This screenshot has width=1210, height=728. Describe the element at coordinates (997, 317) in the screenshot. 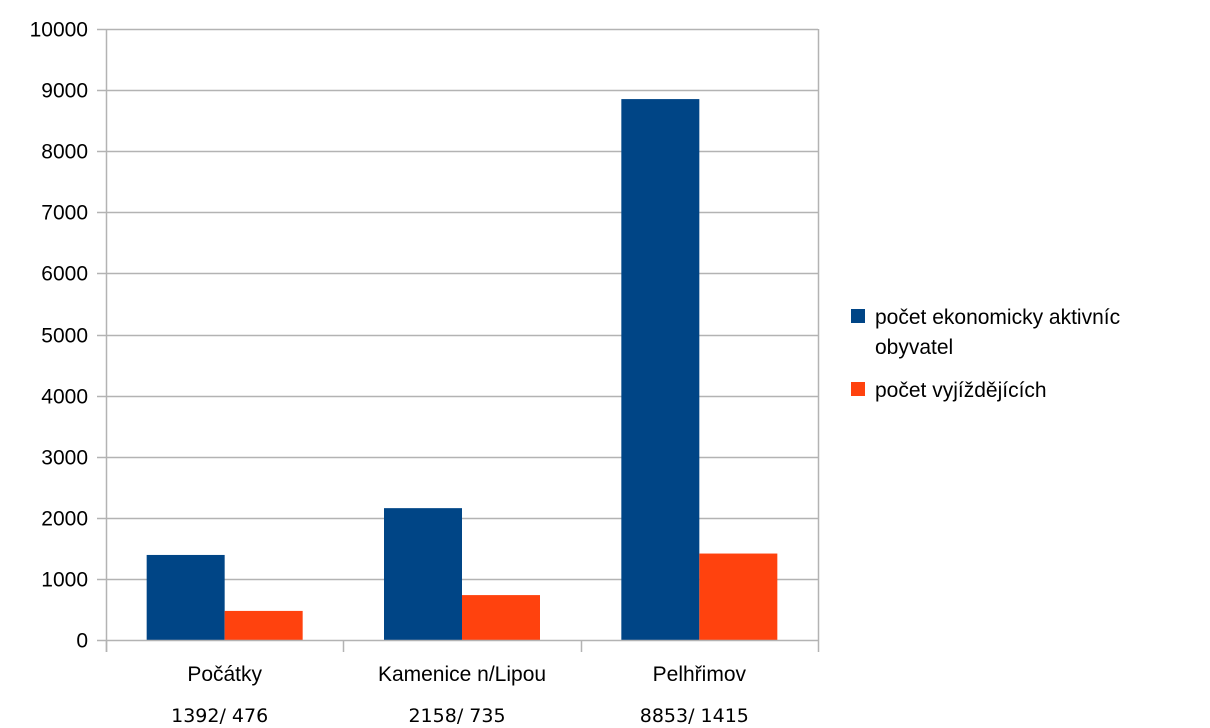

I see `legend-label: počet ekonomicky aktivníc` at that location.